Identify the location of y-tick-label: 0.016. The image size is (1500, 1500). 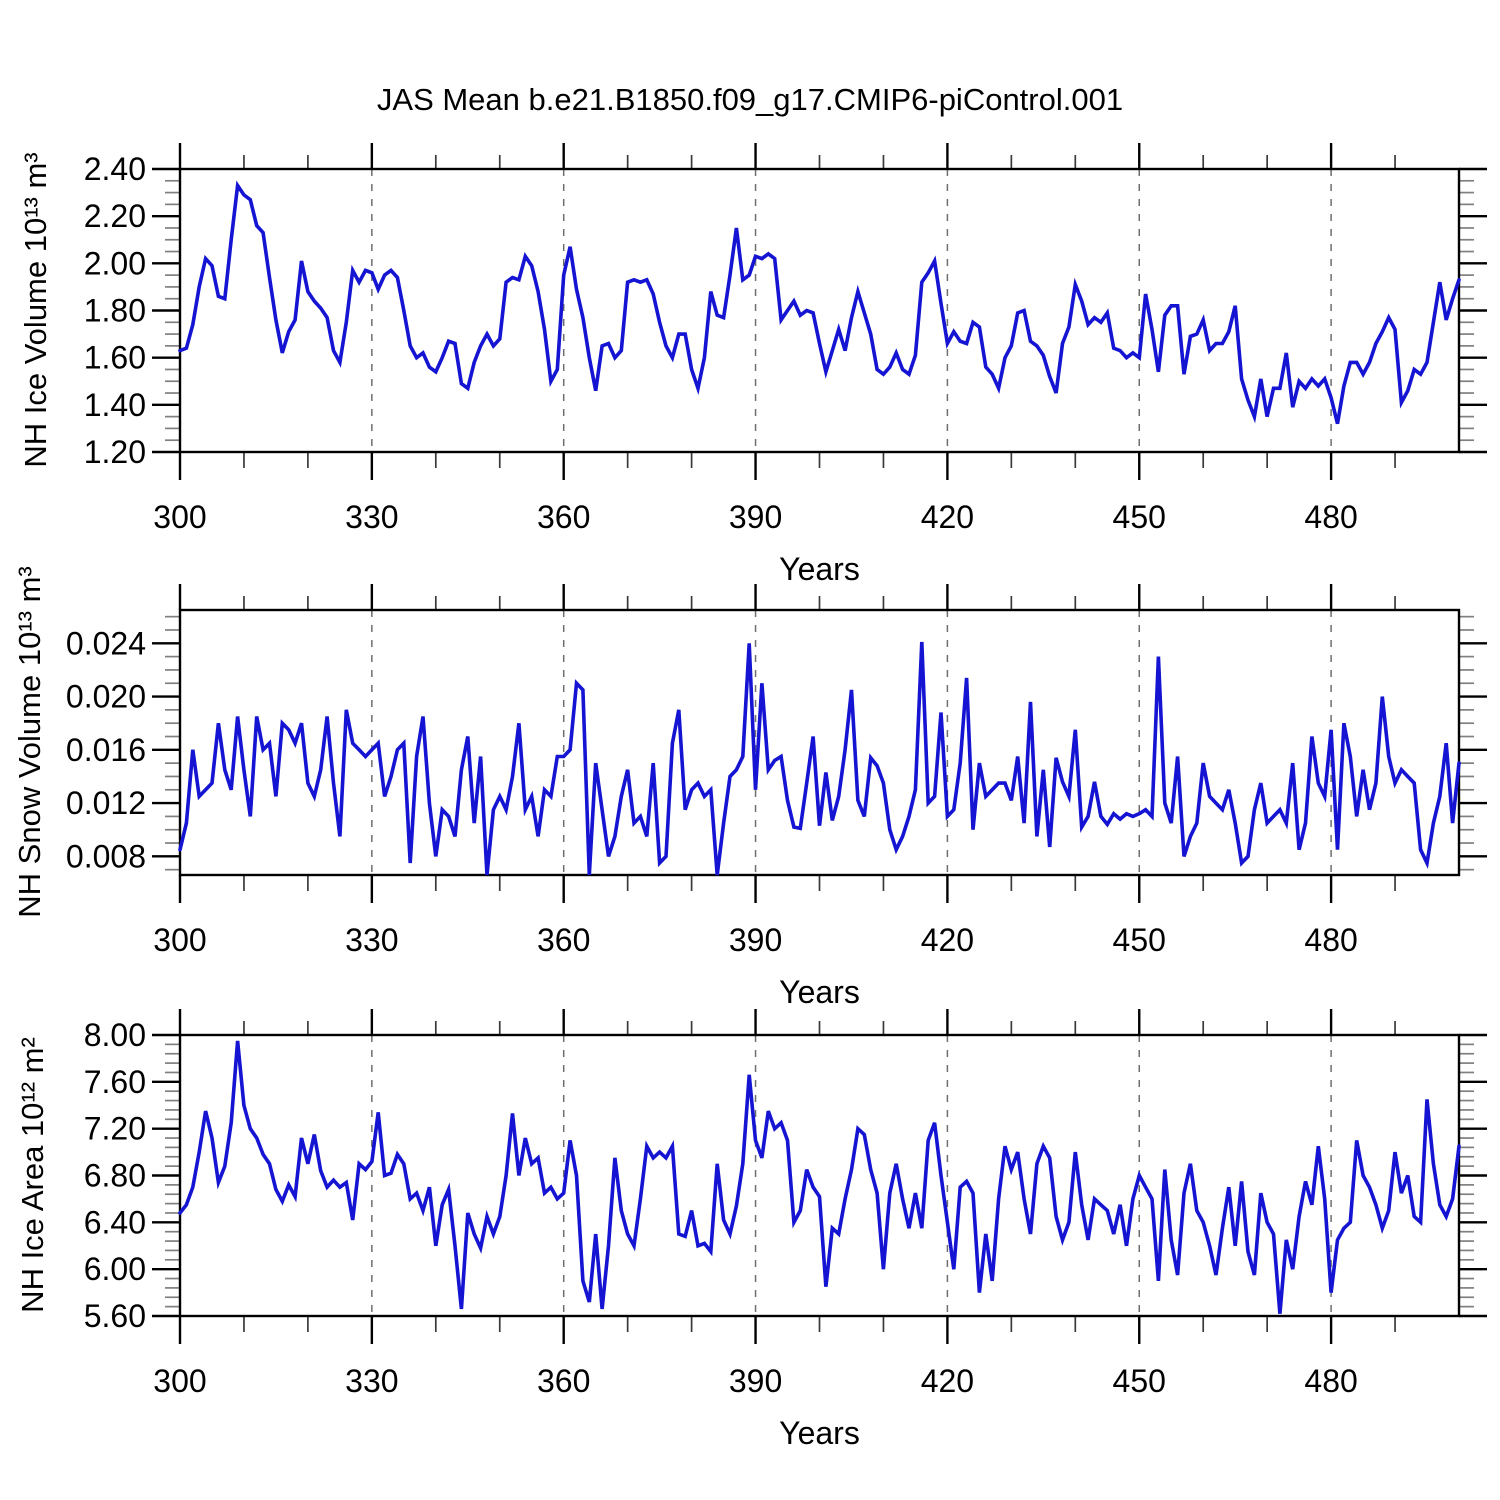
(106, 750).